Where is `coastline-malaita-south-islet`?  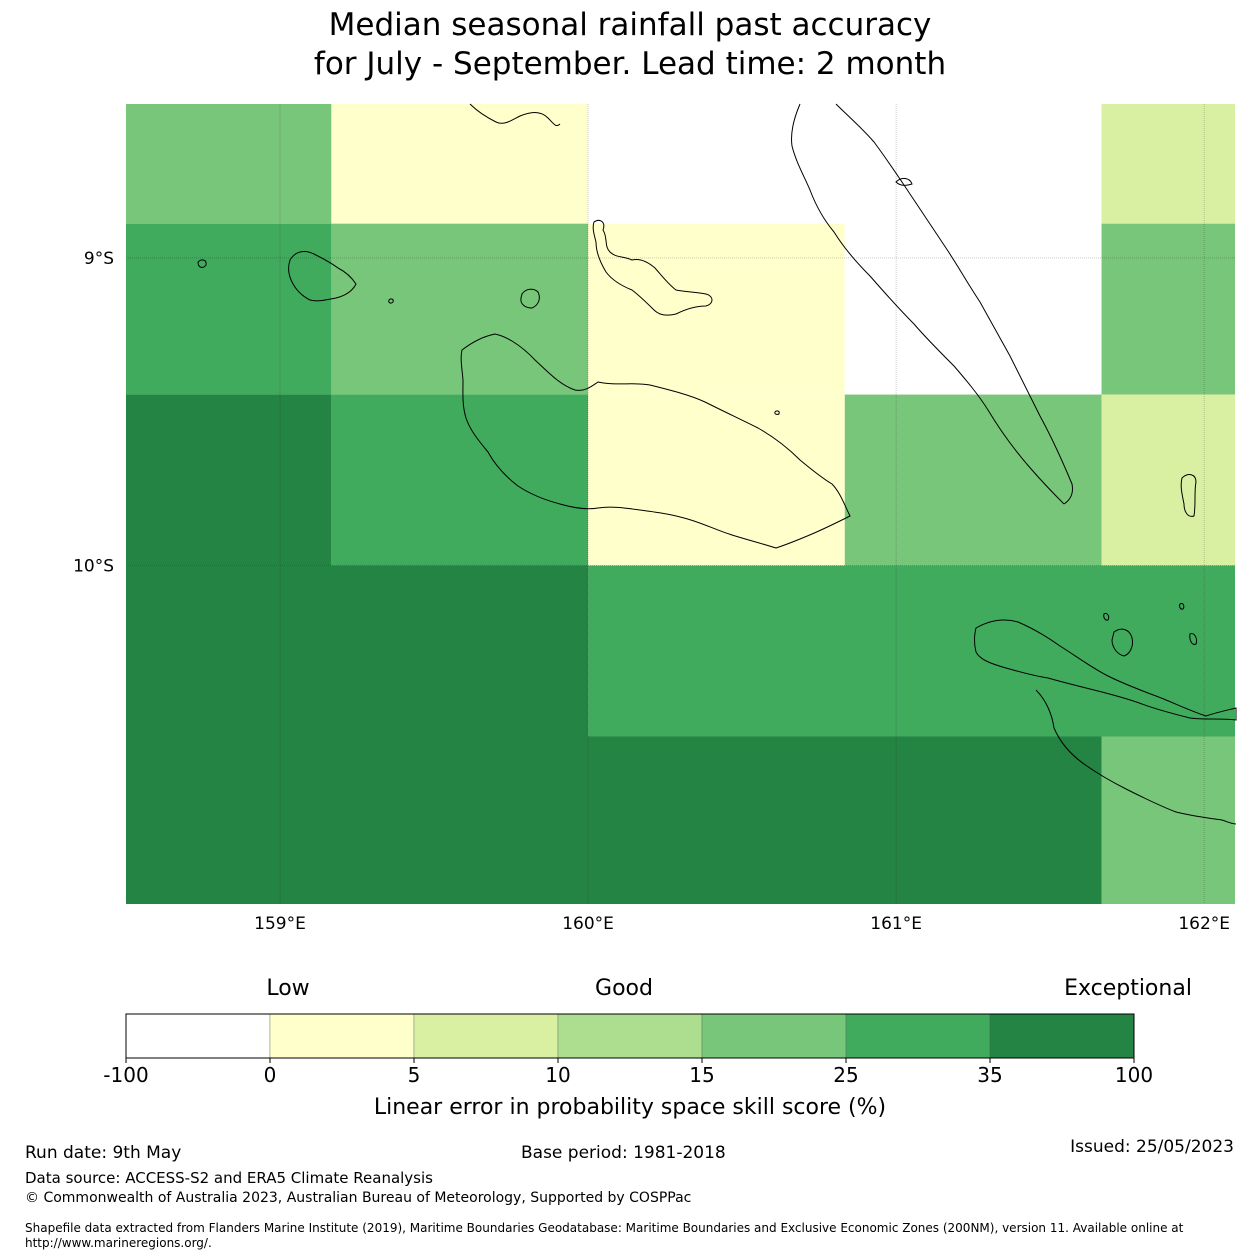
coastline-malaita-south-islet is located at coordinates (1188, 495).